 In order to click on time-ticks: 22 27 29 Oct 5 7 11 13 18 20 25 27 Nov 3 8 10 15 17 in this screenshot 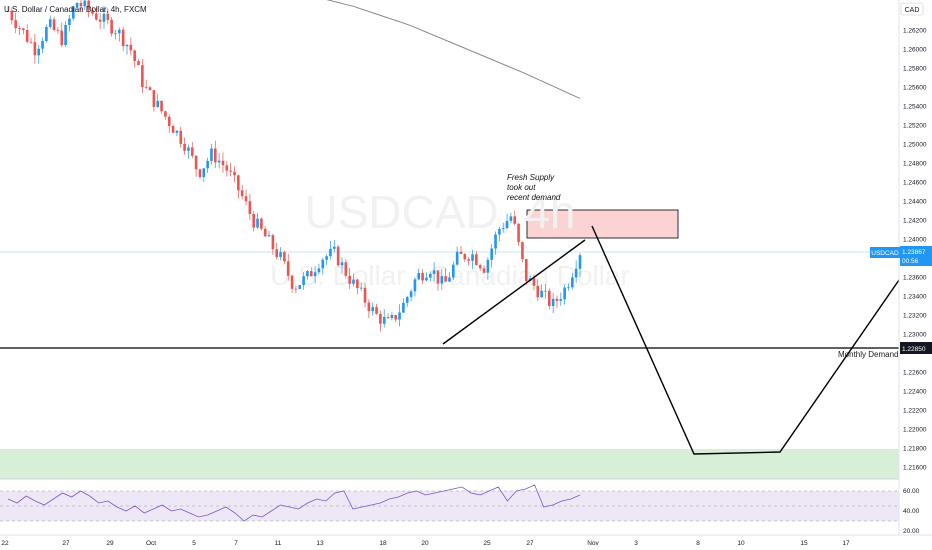, I will do `click(425, 543)`.